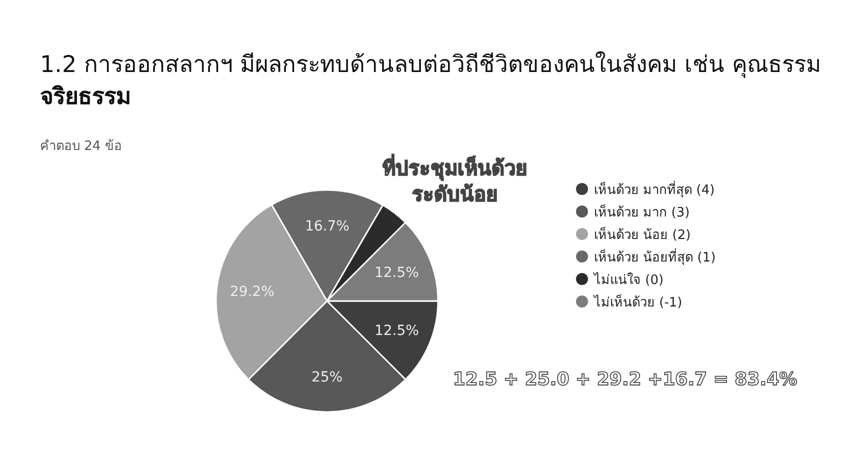 This screenshot has width=865, height=470. Describe the element at coordinates (642, 234) in the screenshot. I see `legend-label: เห็นด้วย น้อย (2)` at that location.